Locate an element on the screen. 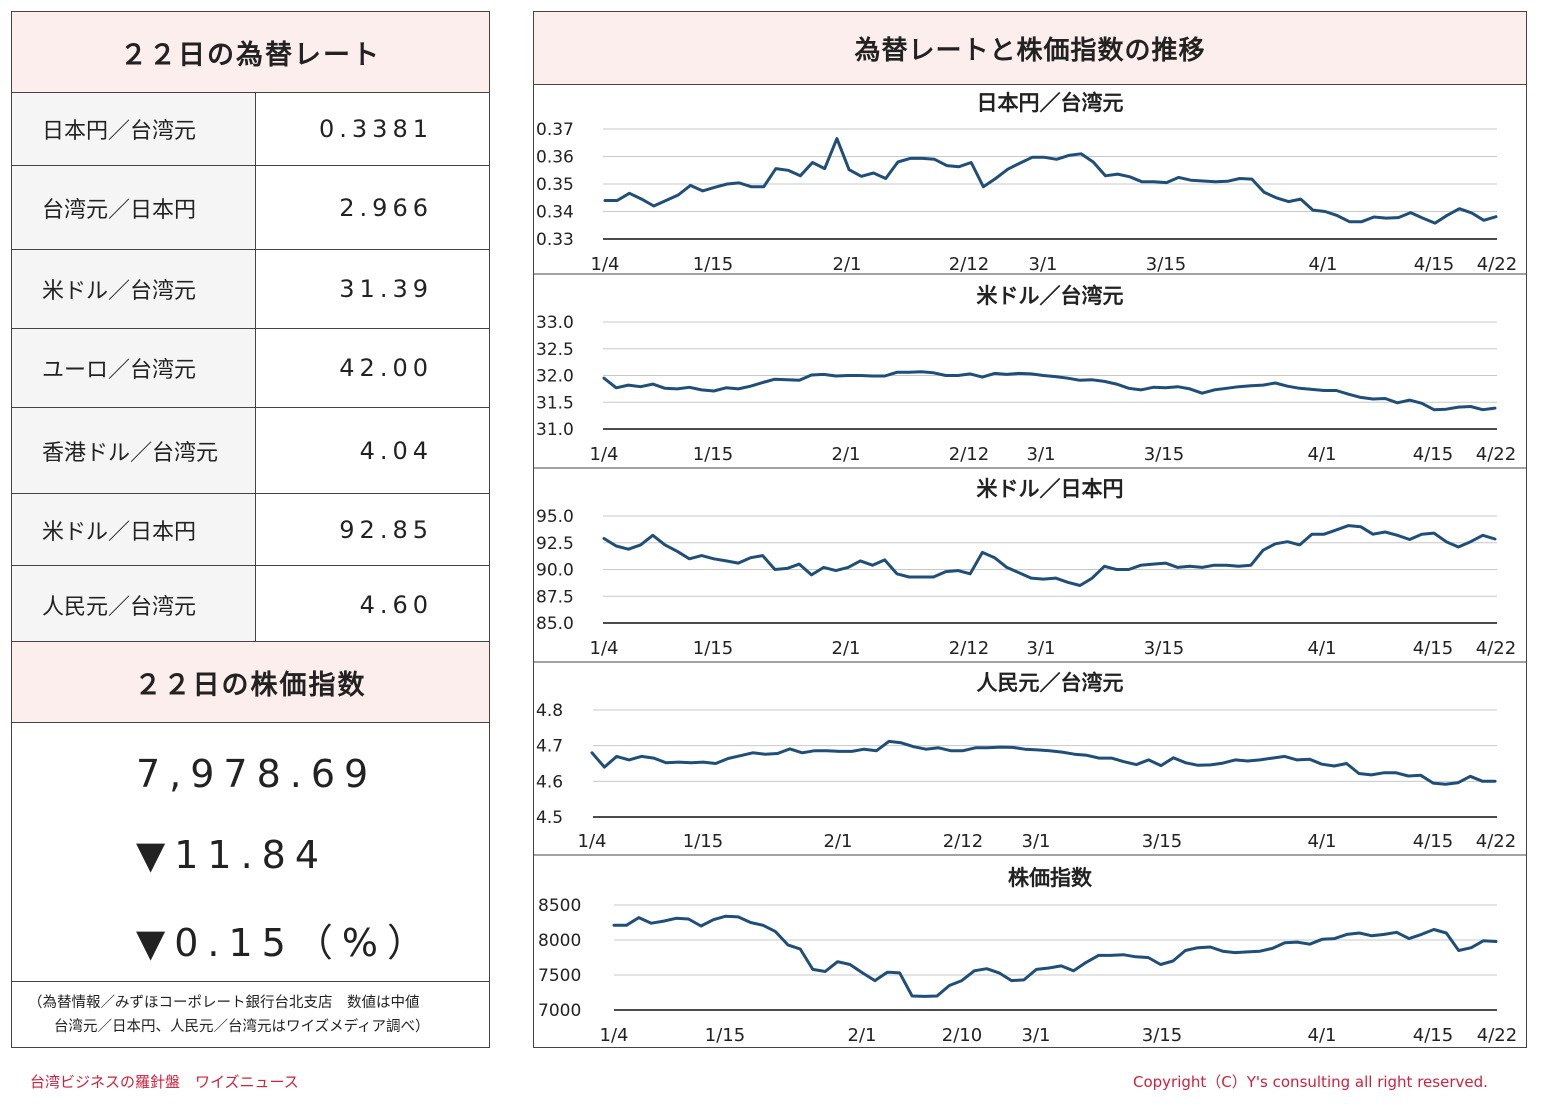  stock-header: ２２日の株価指数 is located at coordinates (250, 682).